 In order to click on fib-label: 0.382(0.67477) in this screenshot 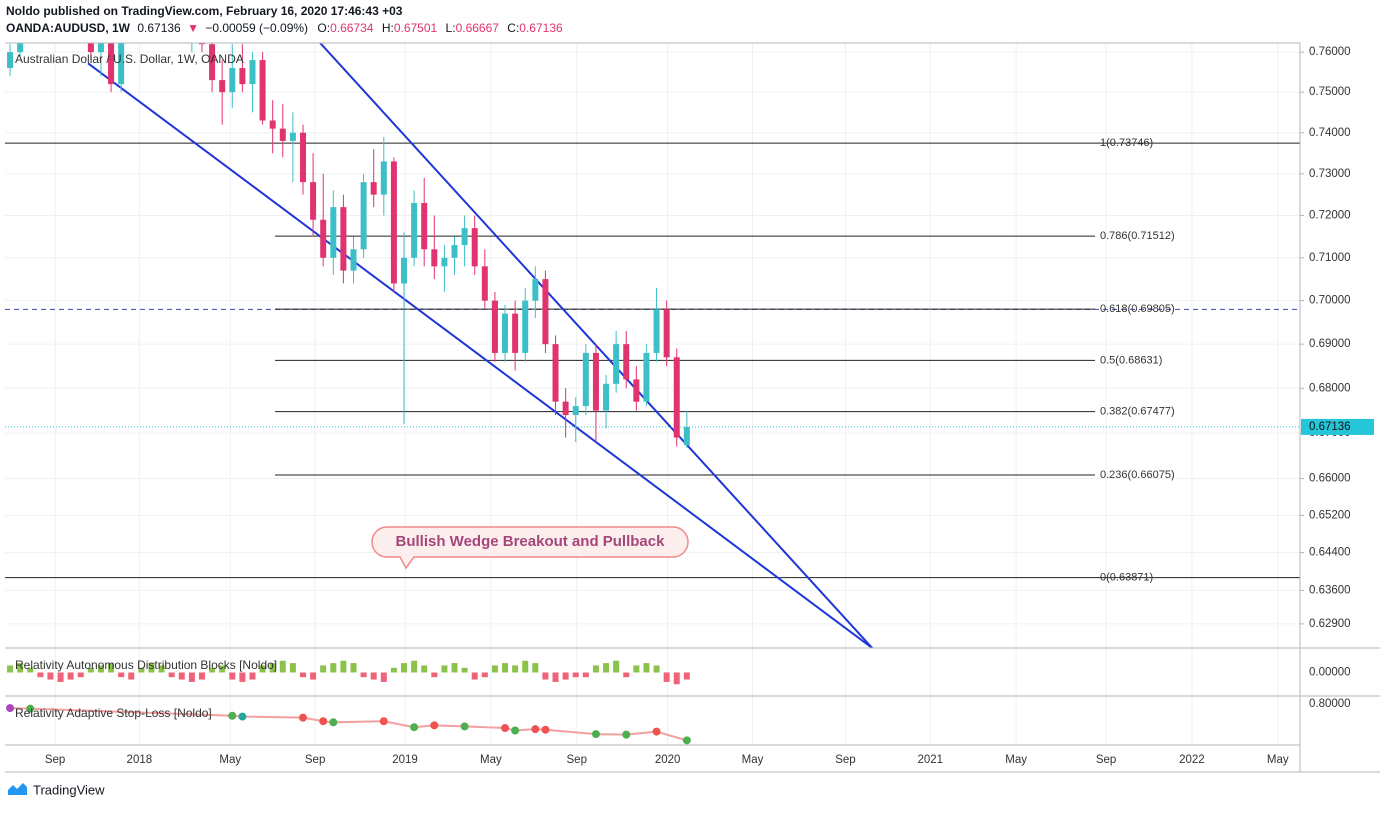, I will do `click(1137, 412)`.